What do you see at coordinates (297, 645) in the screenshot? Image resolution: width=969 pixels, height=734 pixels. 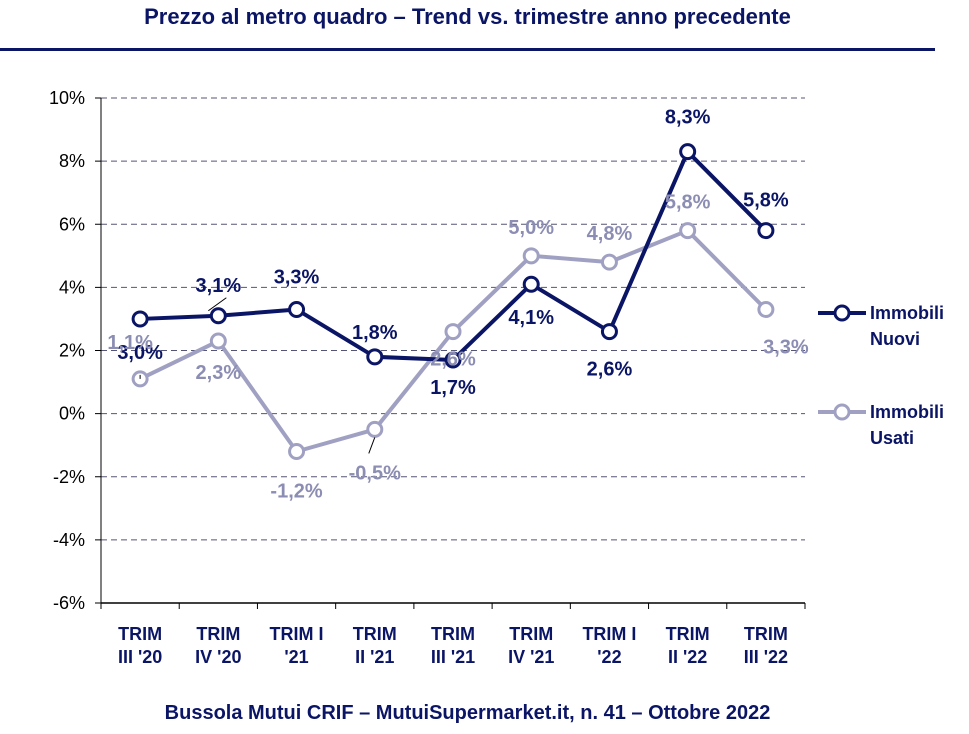 I see `x-tick-label: TRIM I '21` at bounding box center [297, 645].